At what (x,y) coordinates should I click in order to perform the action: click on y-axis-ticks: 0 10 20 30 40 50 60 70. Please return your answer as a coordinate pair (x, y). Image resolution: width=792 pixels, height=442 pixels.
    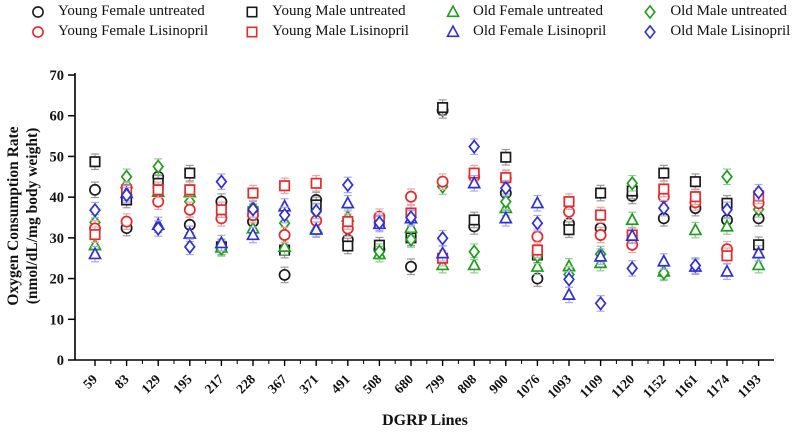
    Looking at the image, I should click on (62, 218).